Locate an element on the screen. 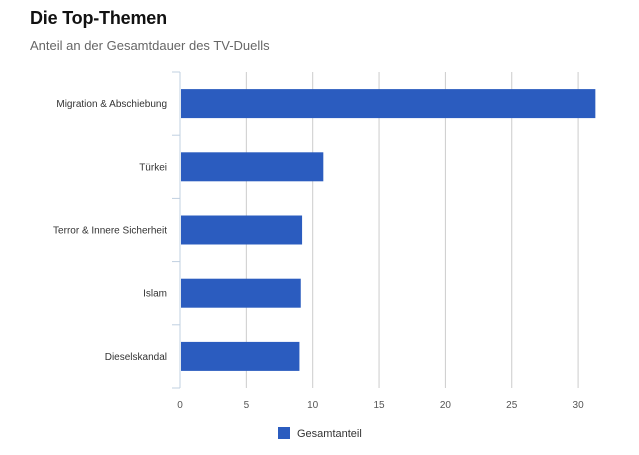 This screenshot has width=639, height=455. legend: Gesamtanteil is located at coordinates (320, 433).